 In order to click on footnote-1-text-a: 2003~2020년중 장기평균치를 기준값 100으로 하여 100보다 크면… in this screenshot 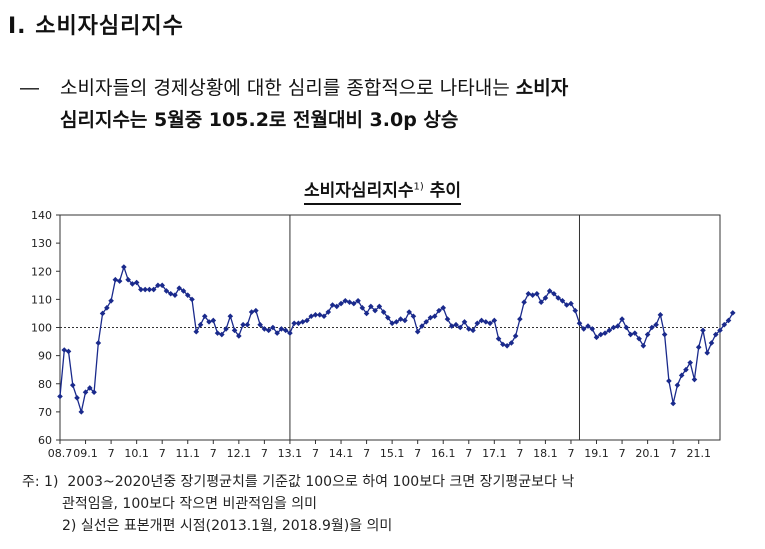, I will do `click(321, 482)`.